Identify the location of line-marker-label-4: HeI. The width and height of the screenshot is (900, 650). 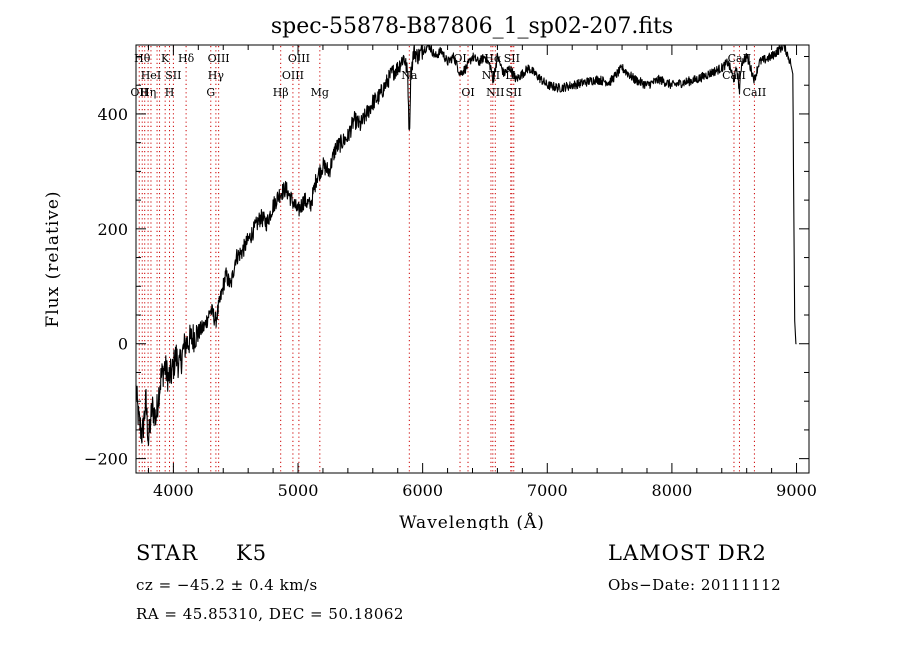
(151, 75).